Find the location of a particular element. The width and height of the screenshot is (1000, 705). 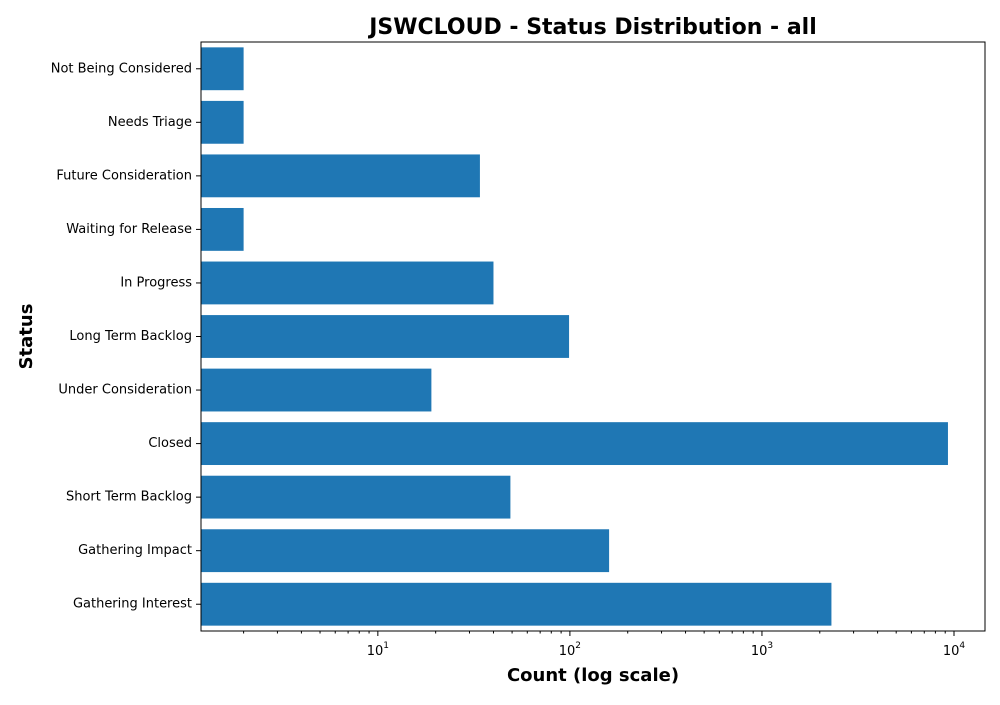

x-tick-label: 10² is located at coordinates (570, 650).